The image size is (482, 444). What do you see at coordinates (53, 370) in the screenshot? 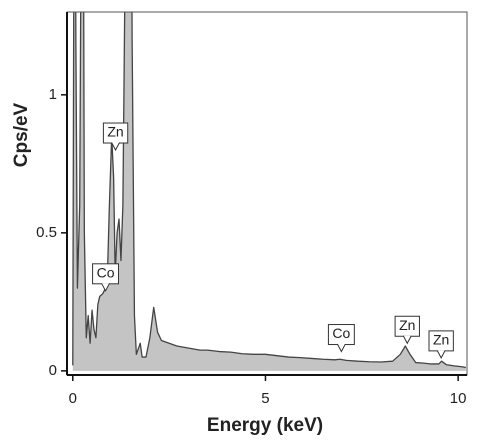
I see `y-tick-label: 0` at bounding box center [53, 370].